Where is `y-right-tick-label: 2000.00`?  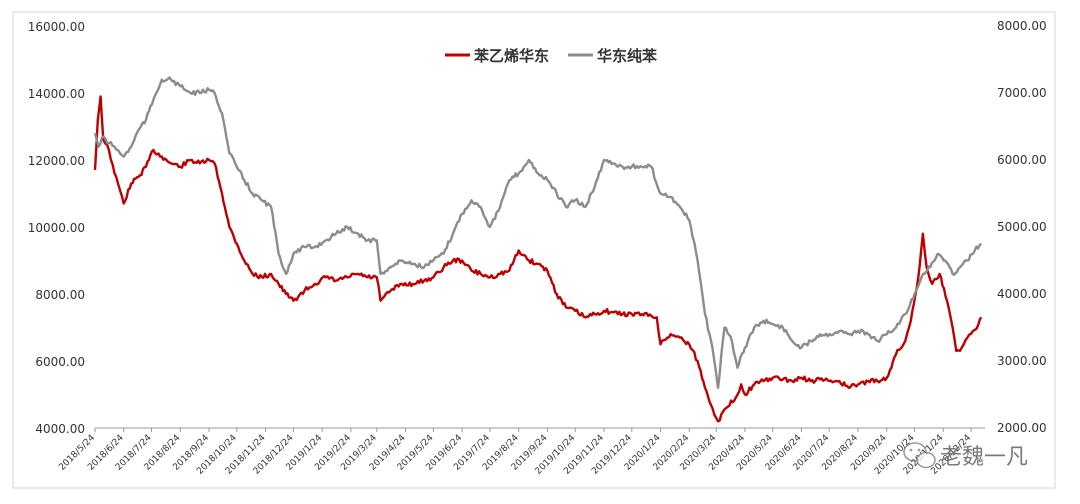 y-right-tick-label: 2000.00 is located at coordinates (1022, 428).